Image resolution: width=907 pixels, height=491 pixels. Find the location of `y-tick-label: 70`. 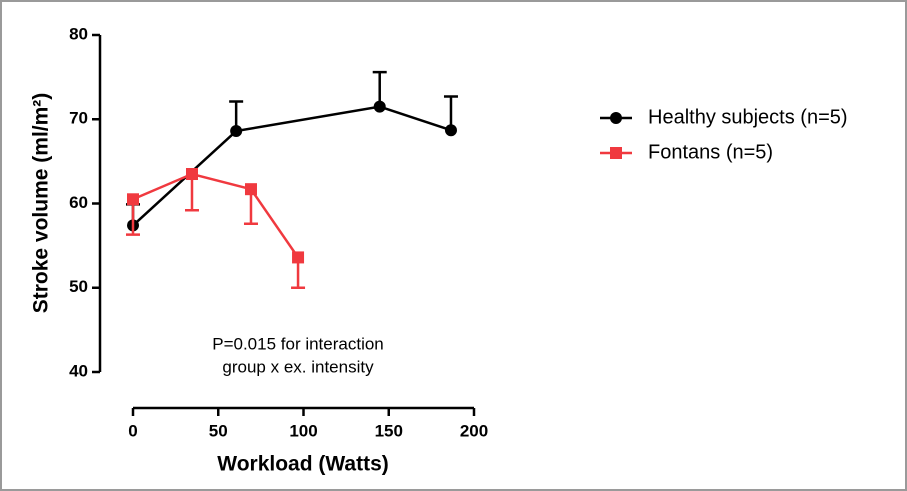

y-tick-label: 70 is located at coordinates (78, 118).